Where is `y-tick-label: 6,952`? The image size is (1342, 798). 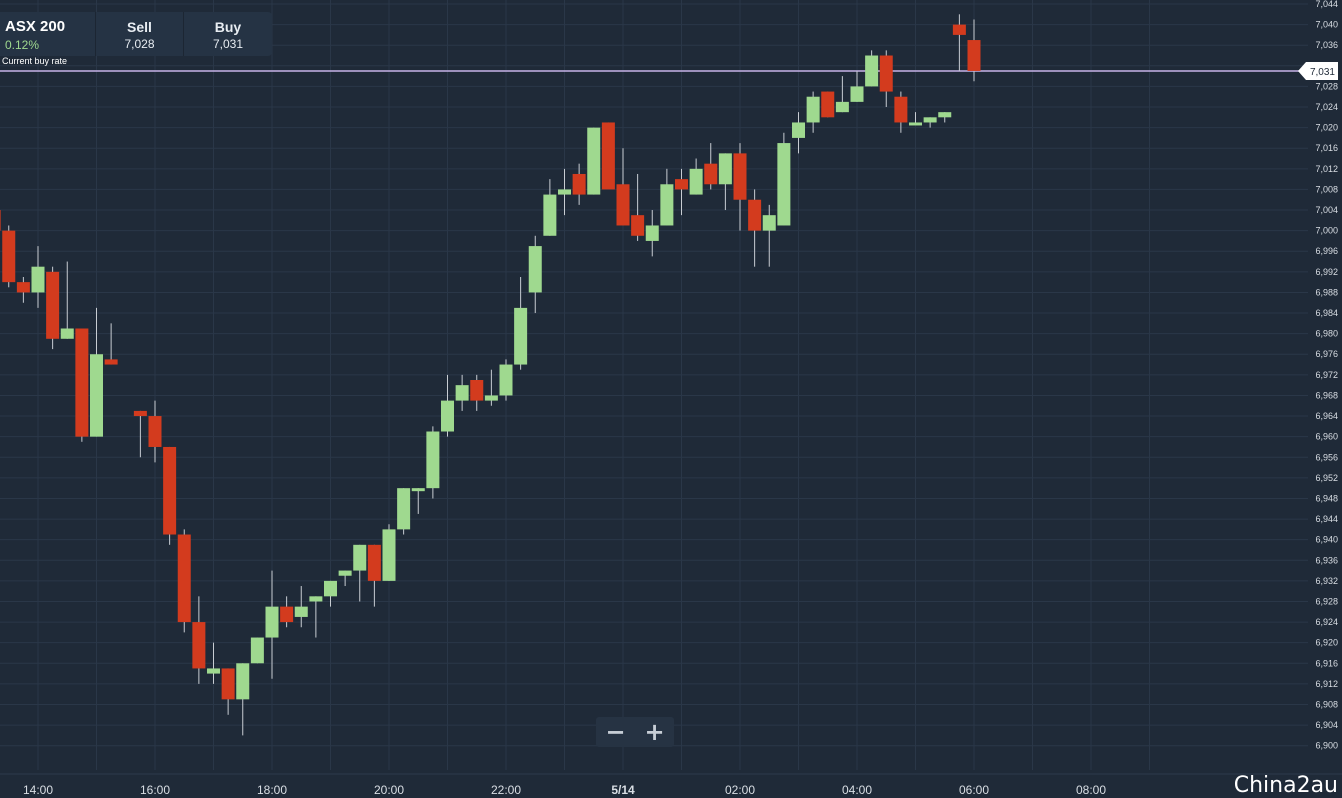 y-tick-label: 6,952 is located at coordinates (1326, 478).